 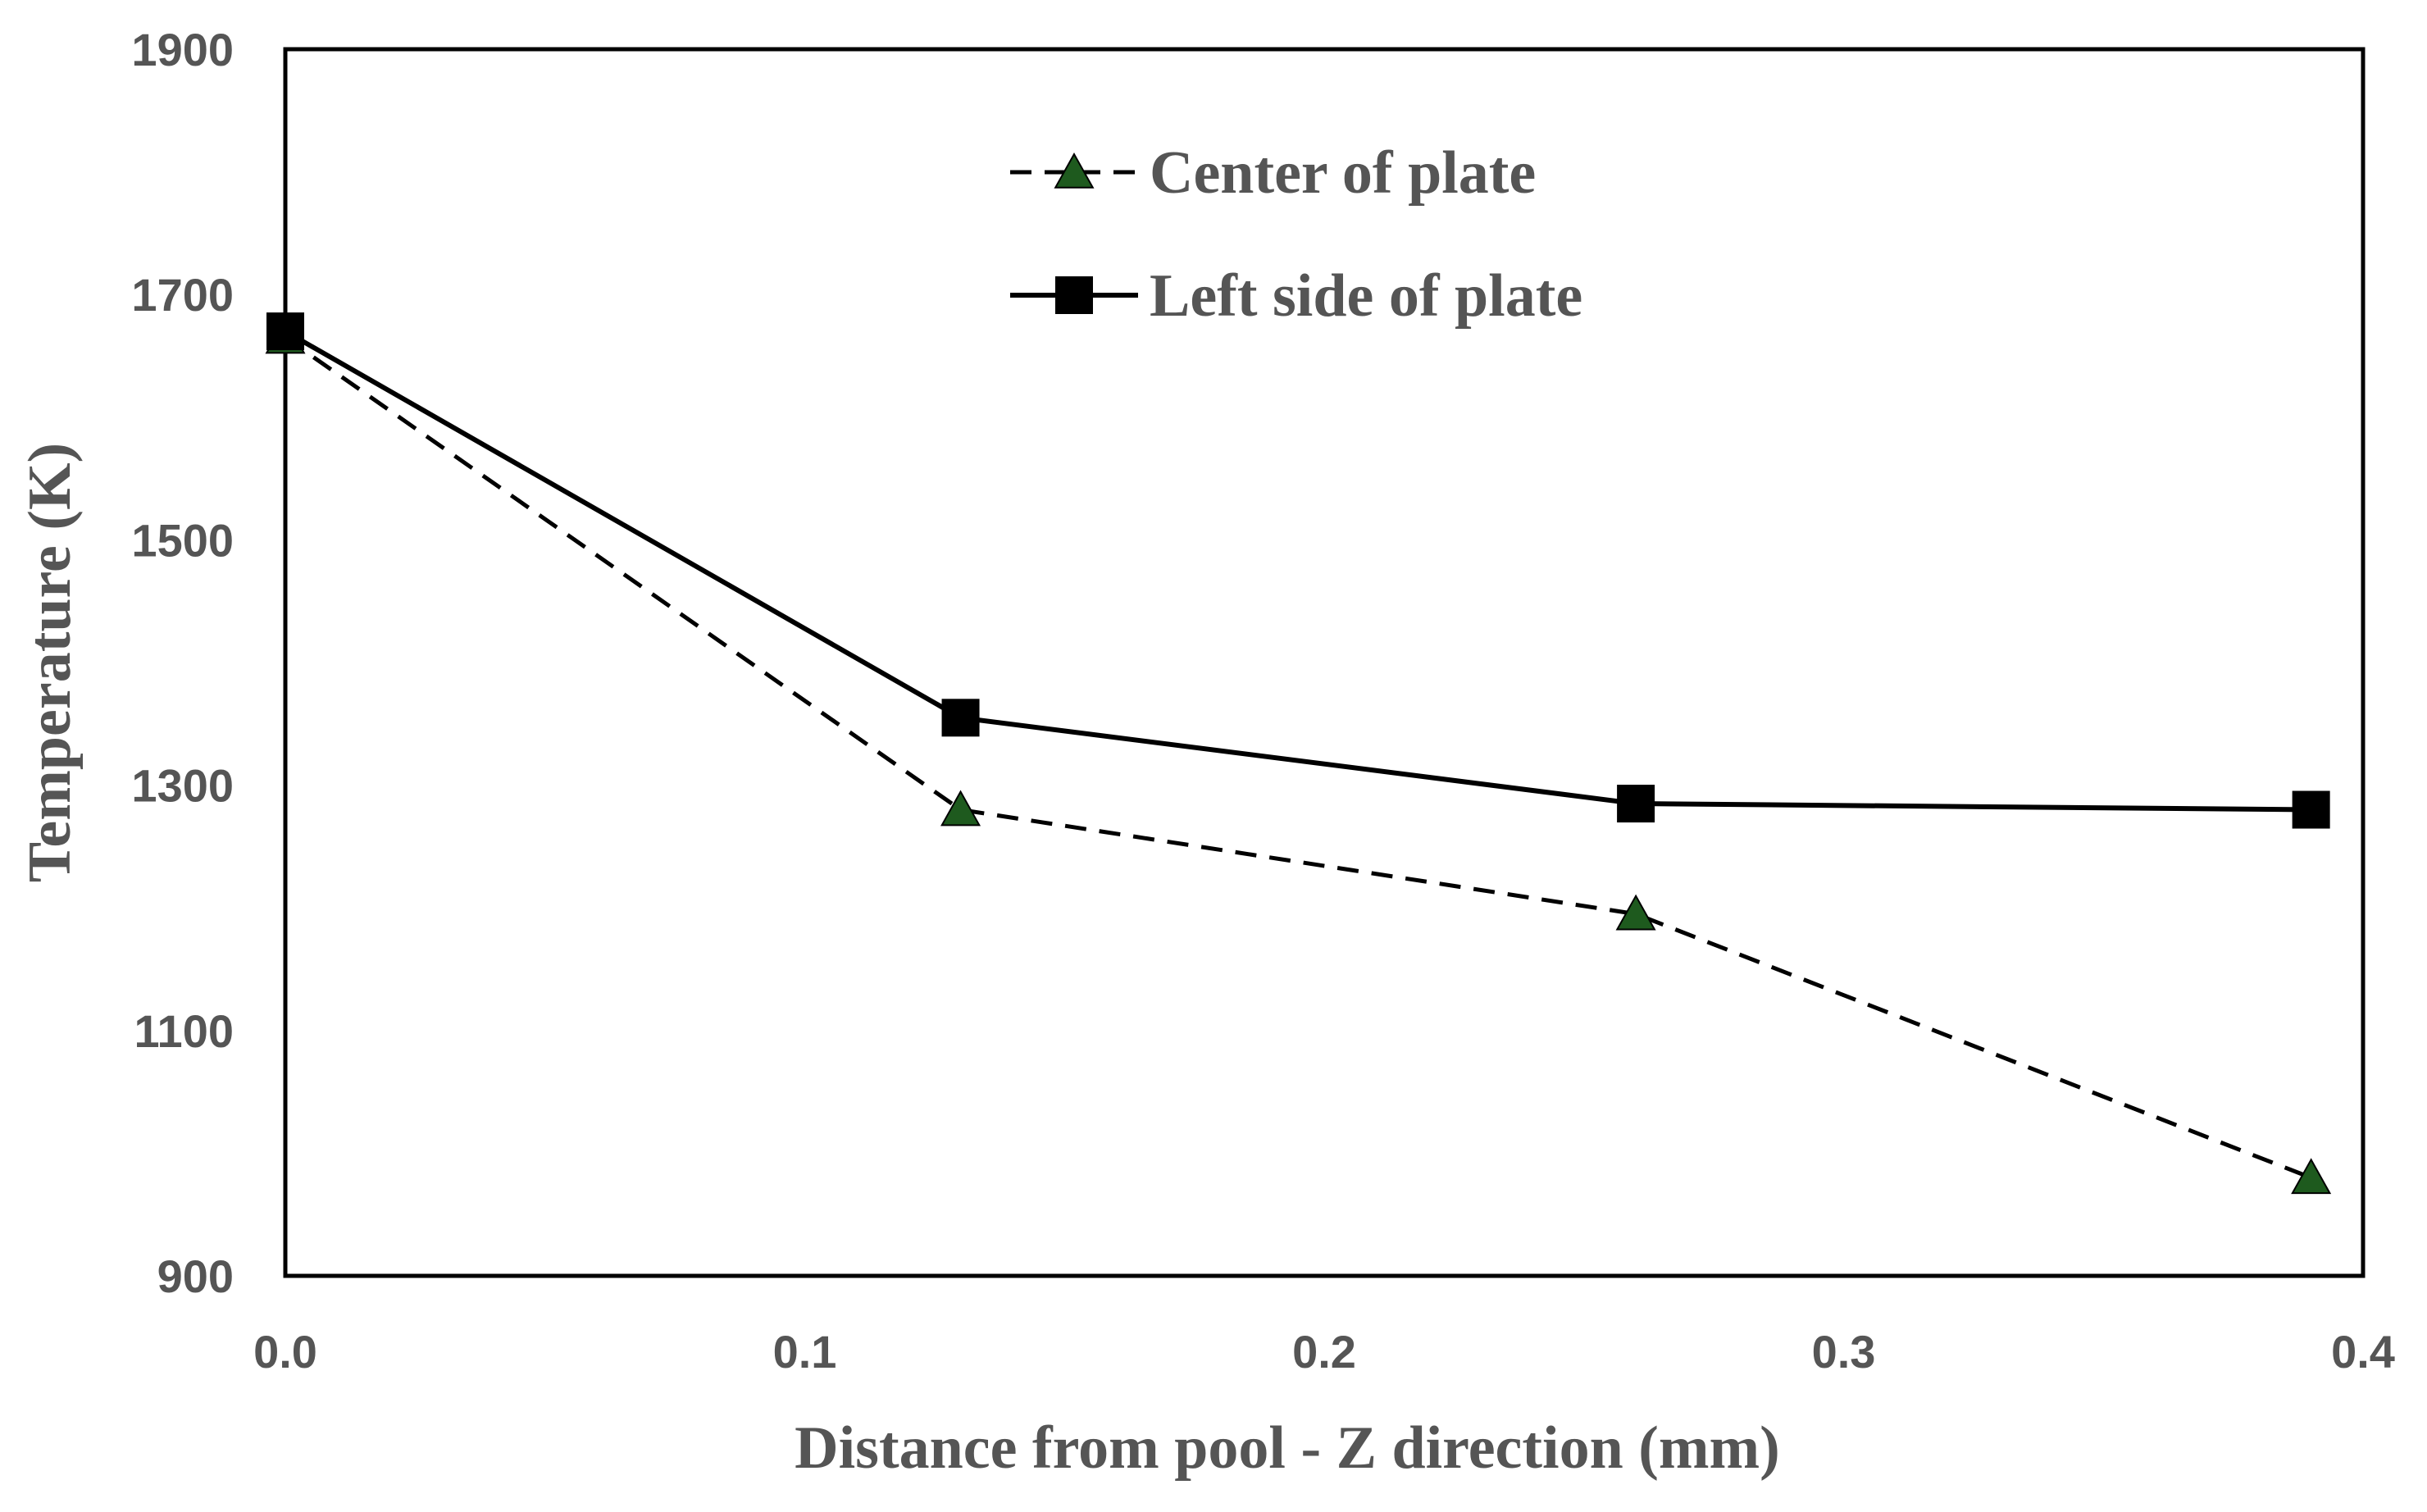 I want to click on legend-marker-triangle, so click(x=1074, y=170).